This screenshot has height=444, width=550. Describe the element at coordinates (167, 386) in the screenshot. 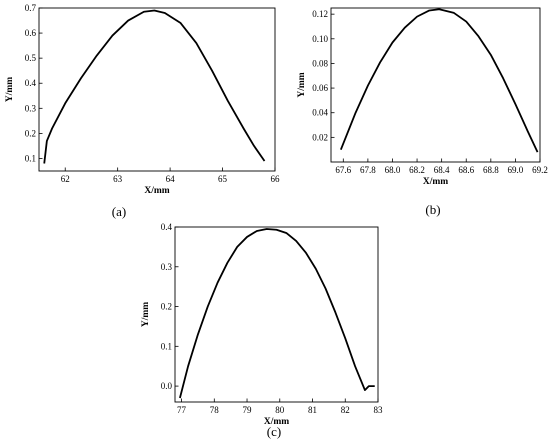

I see `y-tick-label: 0.0` at that location.